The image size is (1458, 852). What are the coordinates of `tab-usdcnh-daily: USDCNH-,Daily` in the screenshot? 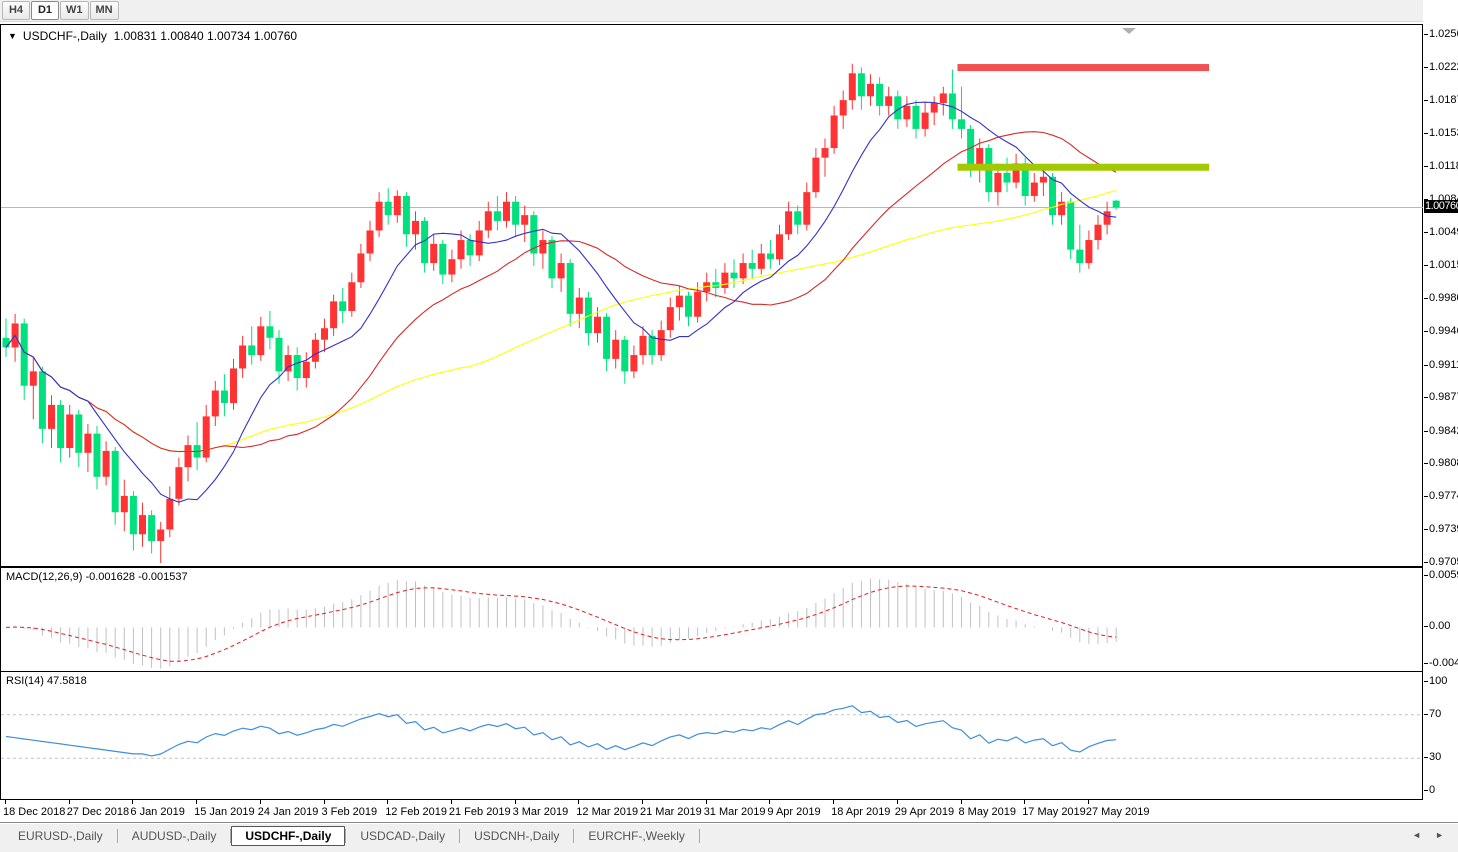 It's located at (517, 836).